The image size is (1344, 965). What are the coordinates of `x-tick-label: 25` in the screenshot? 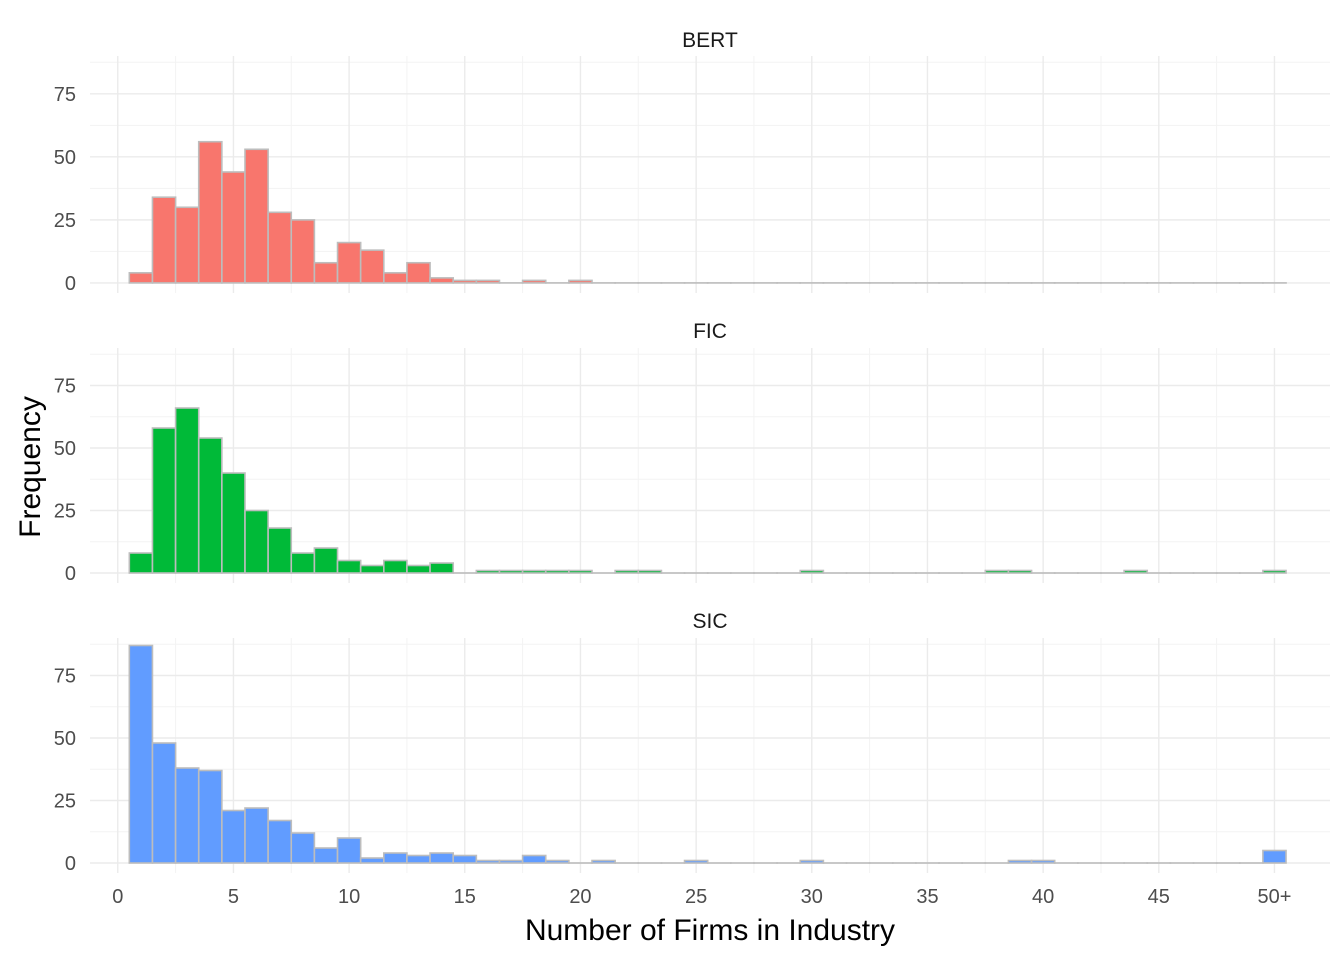 It's located at (696, 897).